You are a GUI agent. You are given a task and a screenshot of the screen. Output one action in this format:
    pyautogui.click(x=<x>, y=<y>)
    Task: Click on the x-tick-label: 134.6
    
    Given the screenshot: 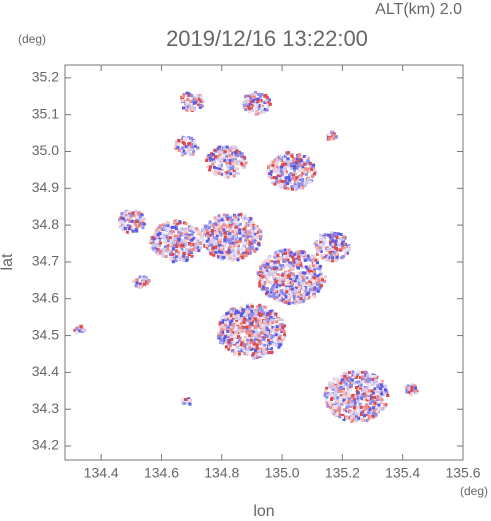 What is the action you would take?
    pyautogui.click(x=161, y=473)
    